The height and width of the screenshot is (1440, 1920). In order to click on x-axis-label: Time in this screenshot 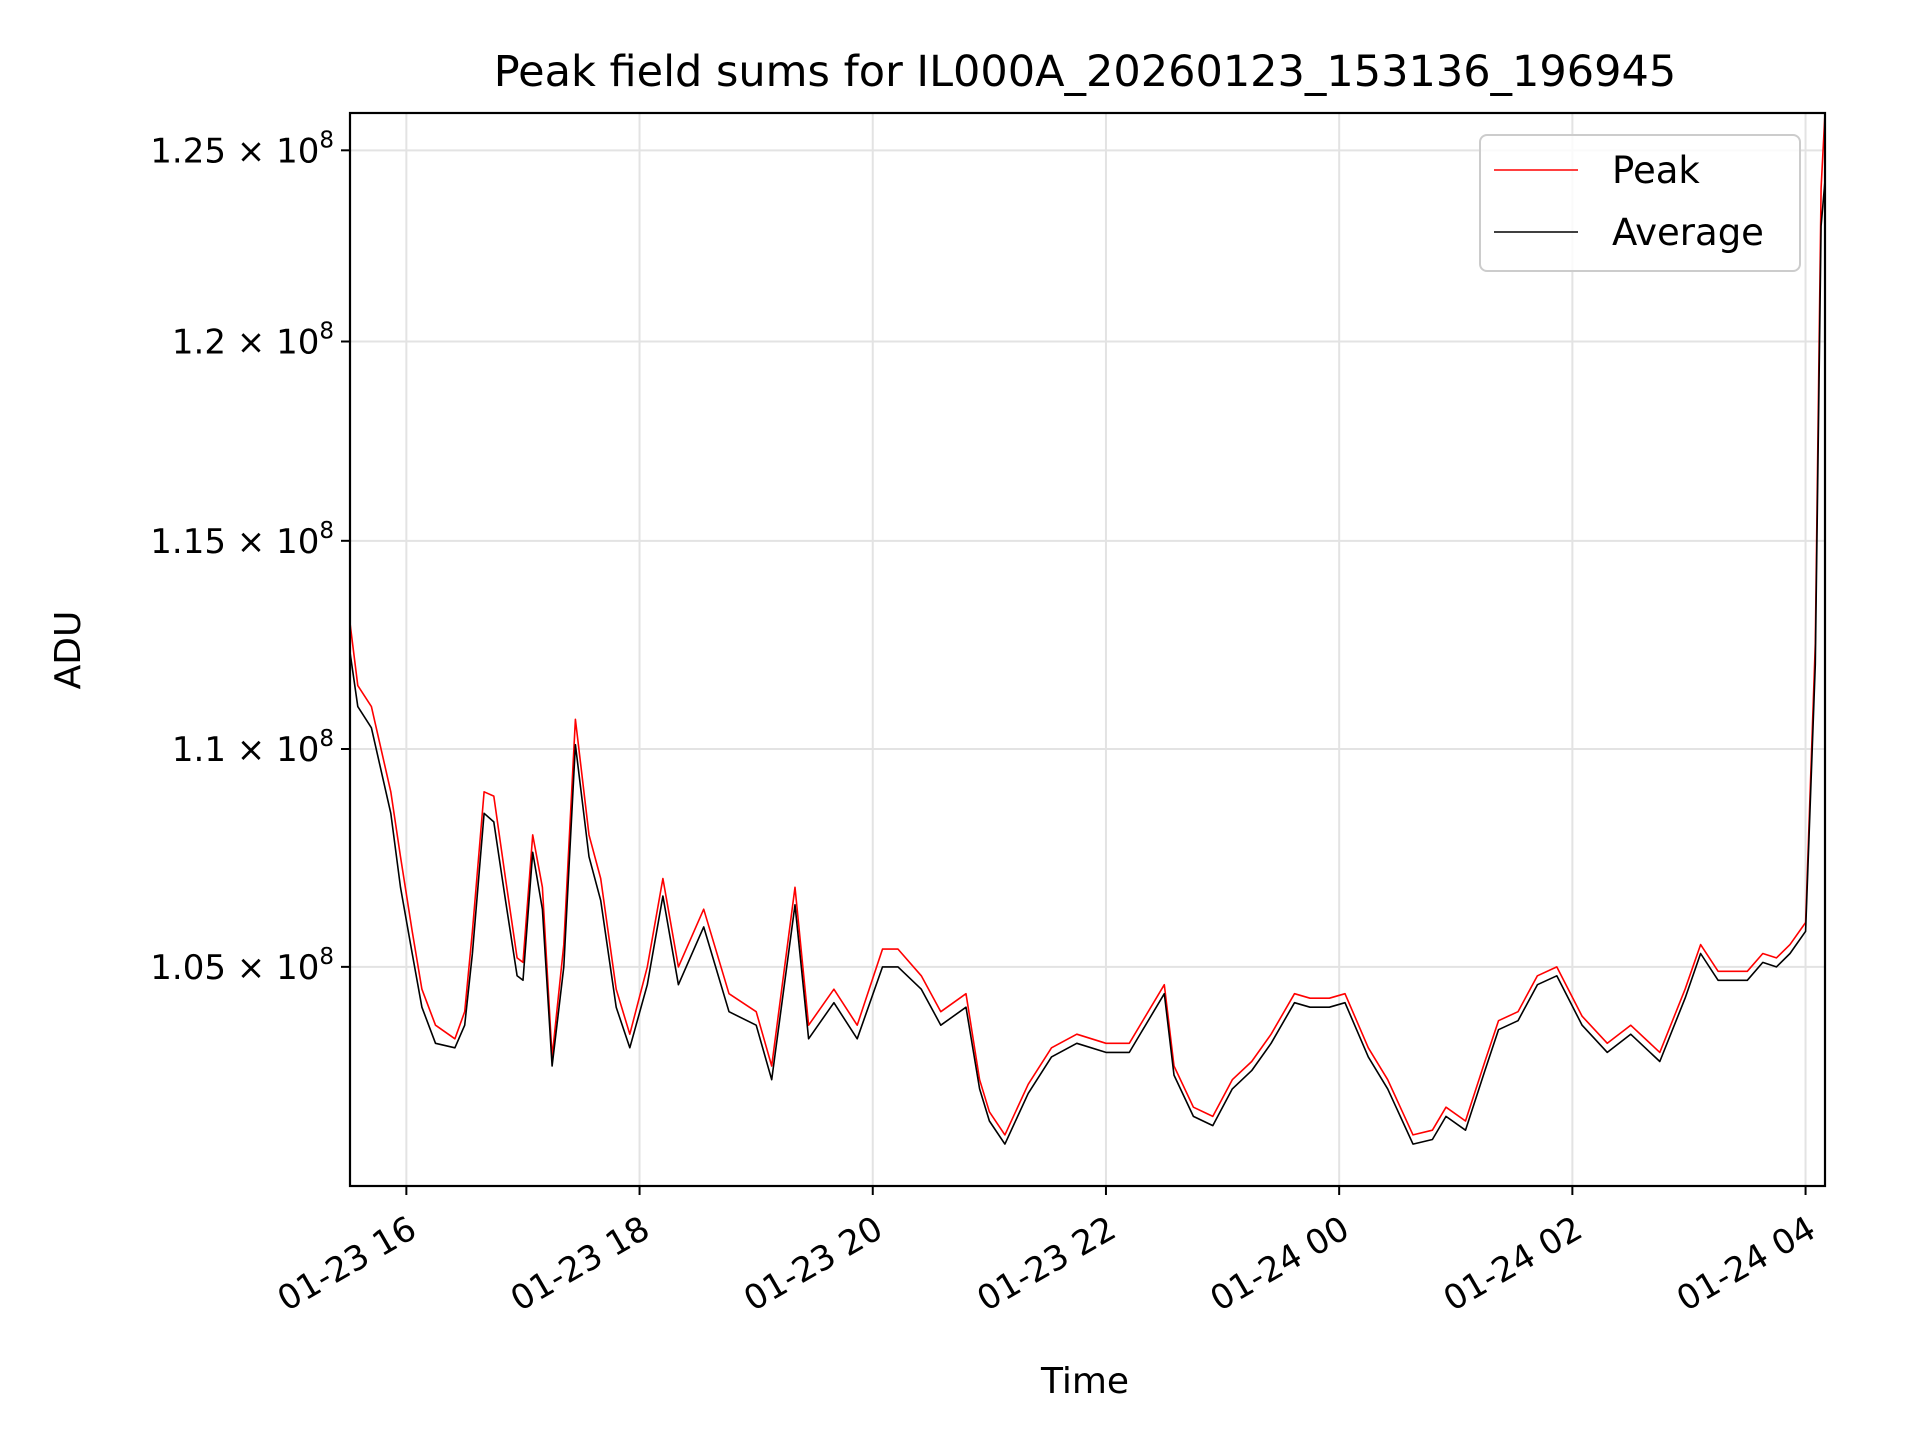, I will do `click(1084, 1381)`.